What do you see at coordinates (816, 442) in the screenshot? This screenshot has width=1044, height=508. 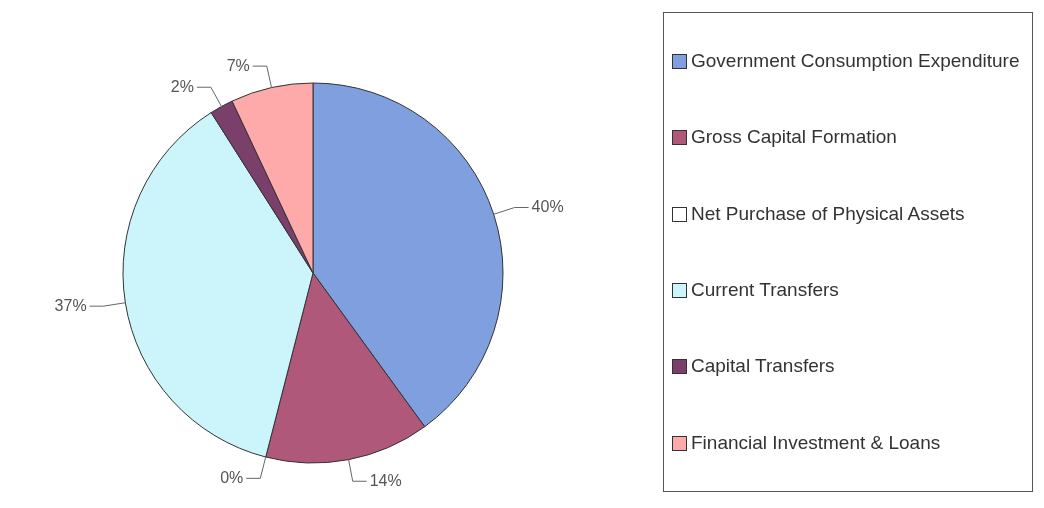 I see `legend-label: Financial Investment & Loans` at bounding box center [816, 442].